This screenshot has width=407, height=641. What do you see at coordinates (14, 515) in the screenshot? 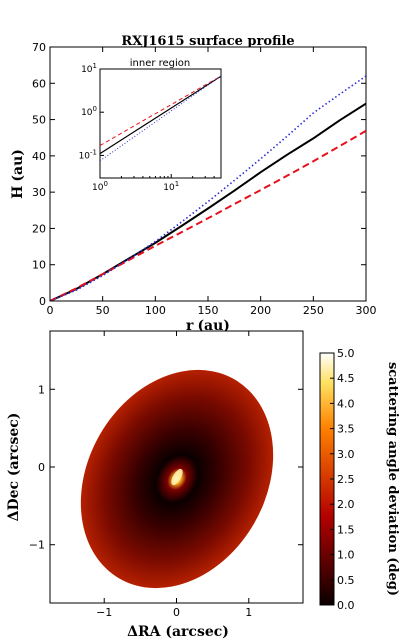
I see `map-y-axis-delta: Δ` at bounding box center [14, 515].